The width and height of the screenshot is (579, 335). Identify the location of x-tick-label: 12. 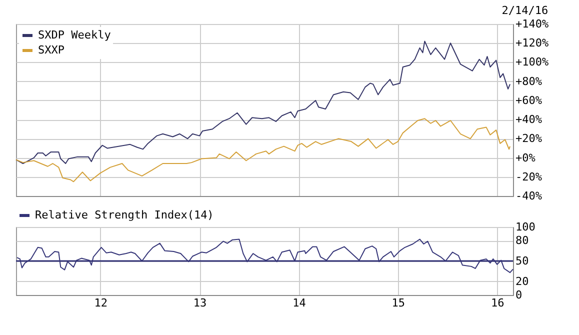
(101, 303).